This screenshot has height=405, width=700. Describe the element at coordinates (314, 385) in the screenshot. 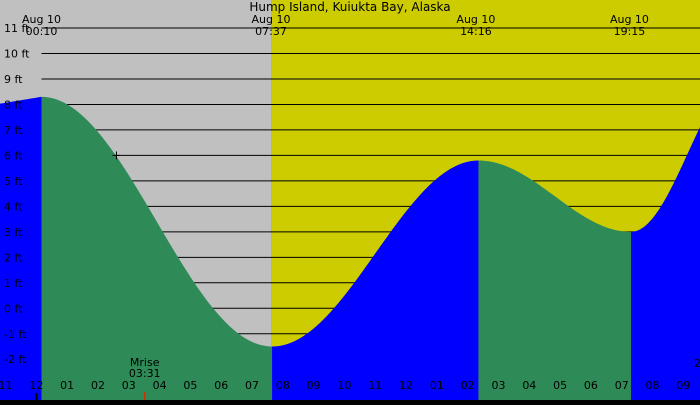

I see `hour-tick-label-10: 09` at that location.